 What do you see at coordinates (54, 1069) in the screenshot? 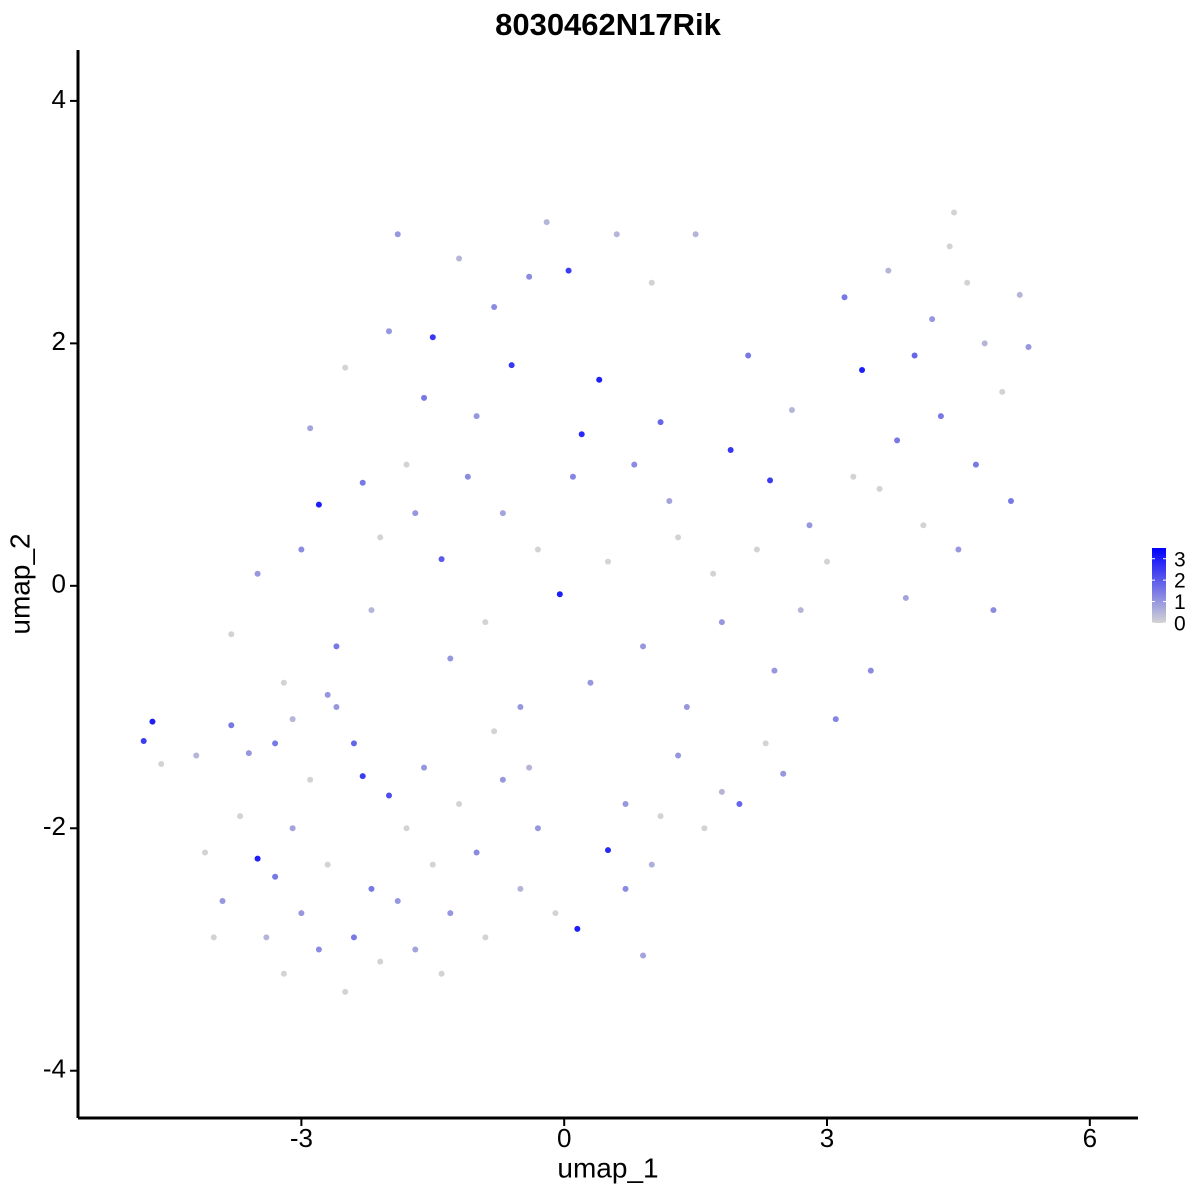
I see `y-tick-label: -4` at bounding box center [54, 1069].